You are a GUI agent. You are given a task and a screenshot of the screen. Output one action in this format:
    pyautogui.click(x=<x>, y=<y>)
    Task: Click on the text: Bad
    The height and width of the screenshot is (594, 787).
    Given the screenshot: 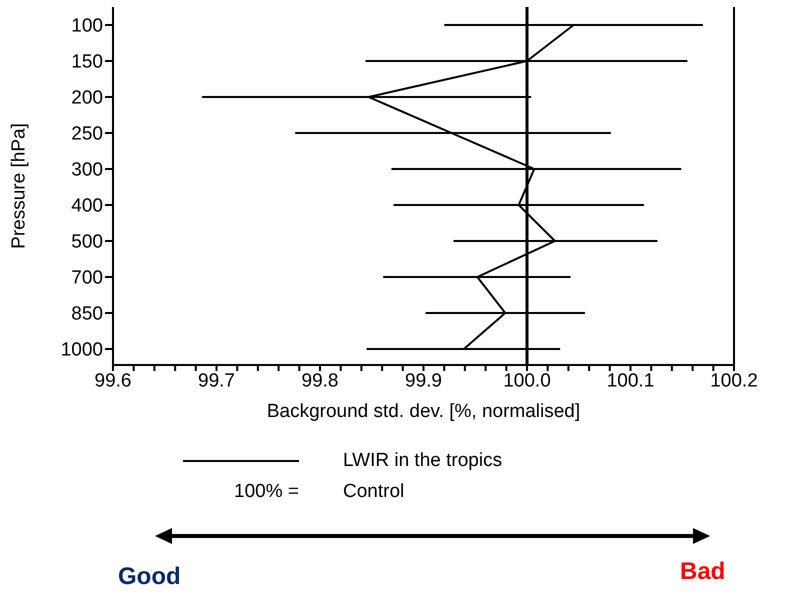 What is the action you would take?
    pyautogui.click(x=703, y=572)
    